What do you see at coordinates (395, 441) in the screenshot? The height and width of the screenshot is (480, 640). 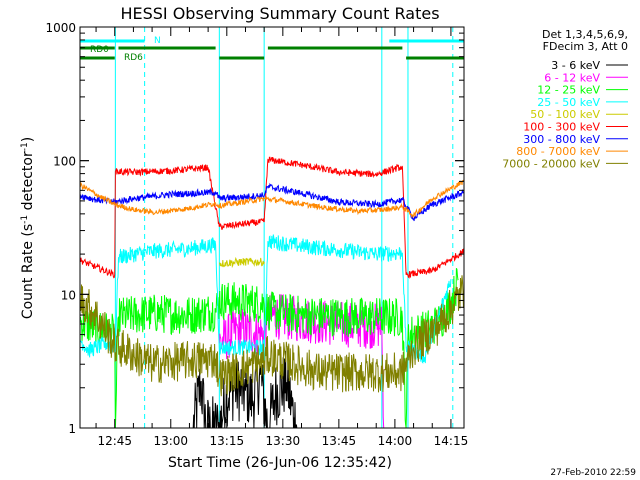 I see `x-tick-label: 14:00` at bounding box center [395, 441].